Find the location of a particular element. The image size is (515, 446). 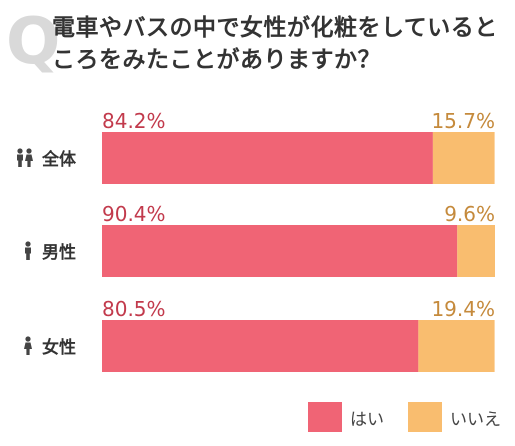

legend-label-yes: はい is located at coordinates (367, 419).